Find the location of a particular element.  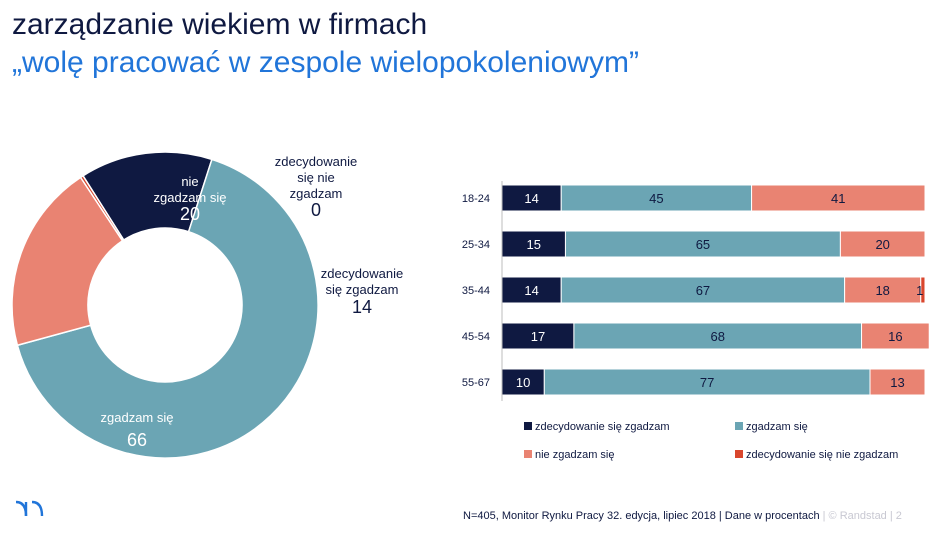

legend-label: zdecydowanie się zgadzam is located at coordinates (602, 427).